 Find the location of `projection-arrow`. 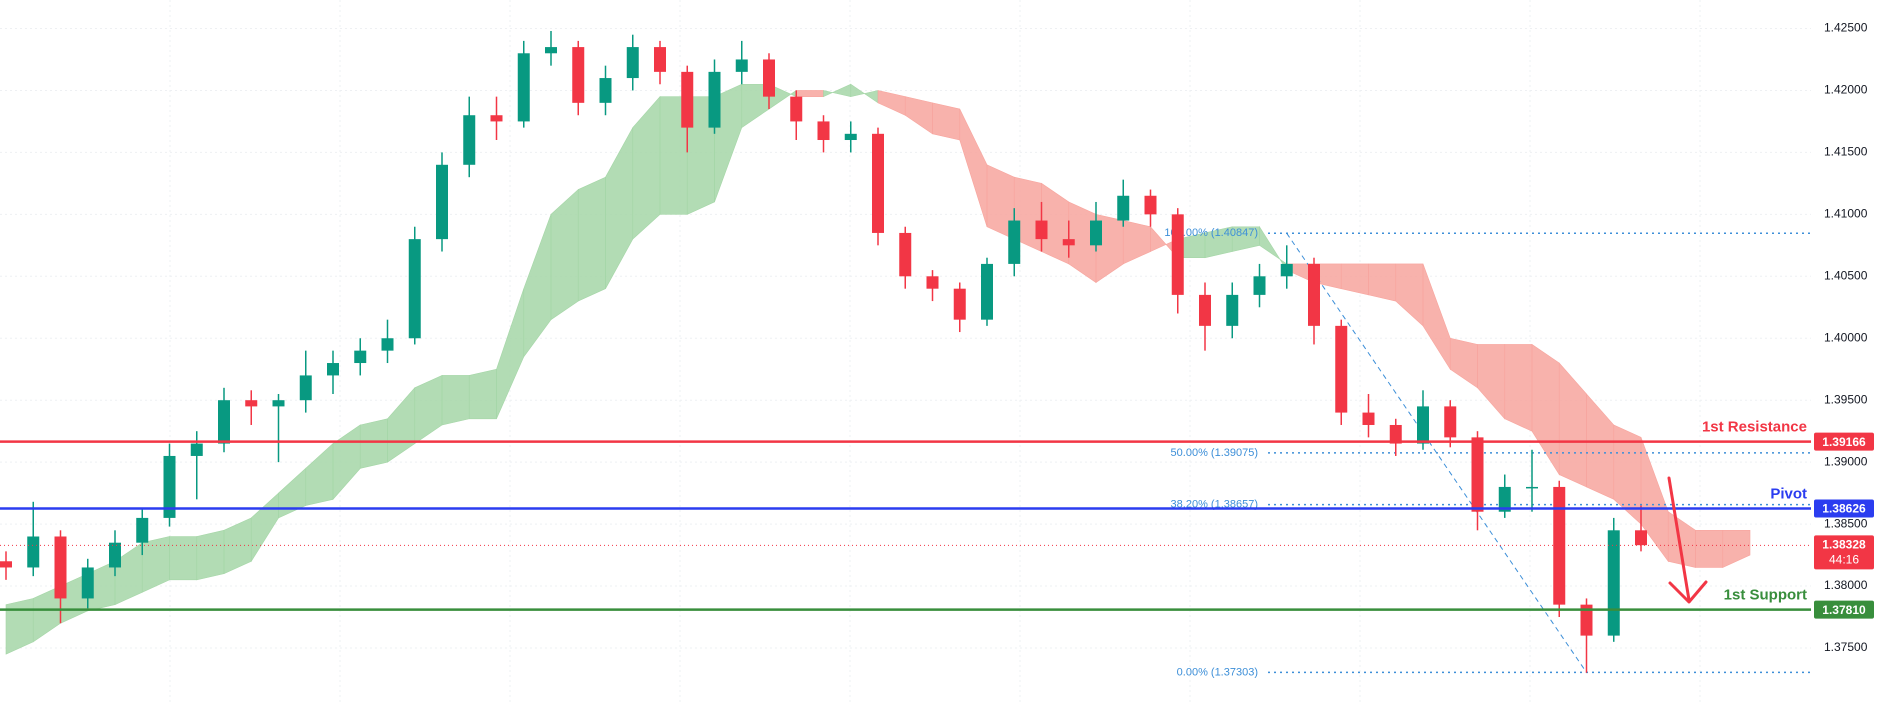

projection-arrow is located at coordinates (1687, 540).